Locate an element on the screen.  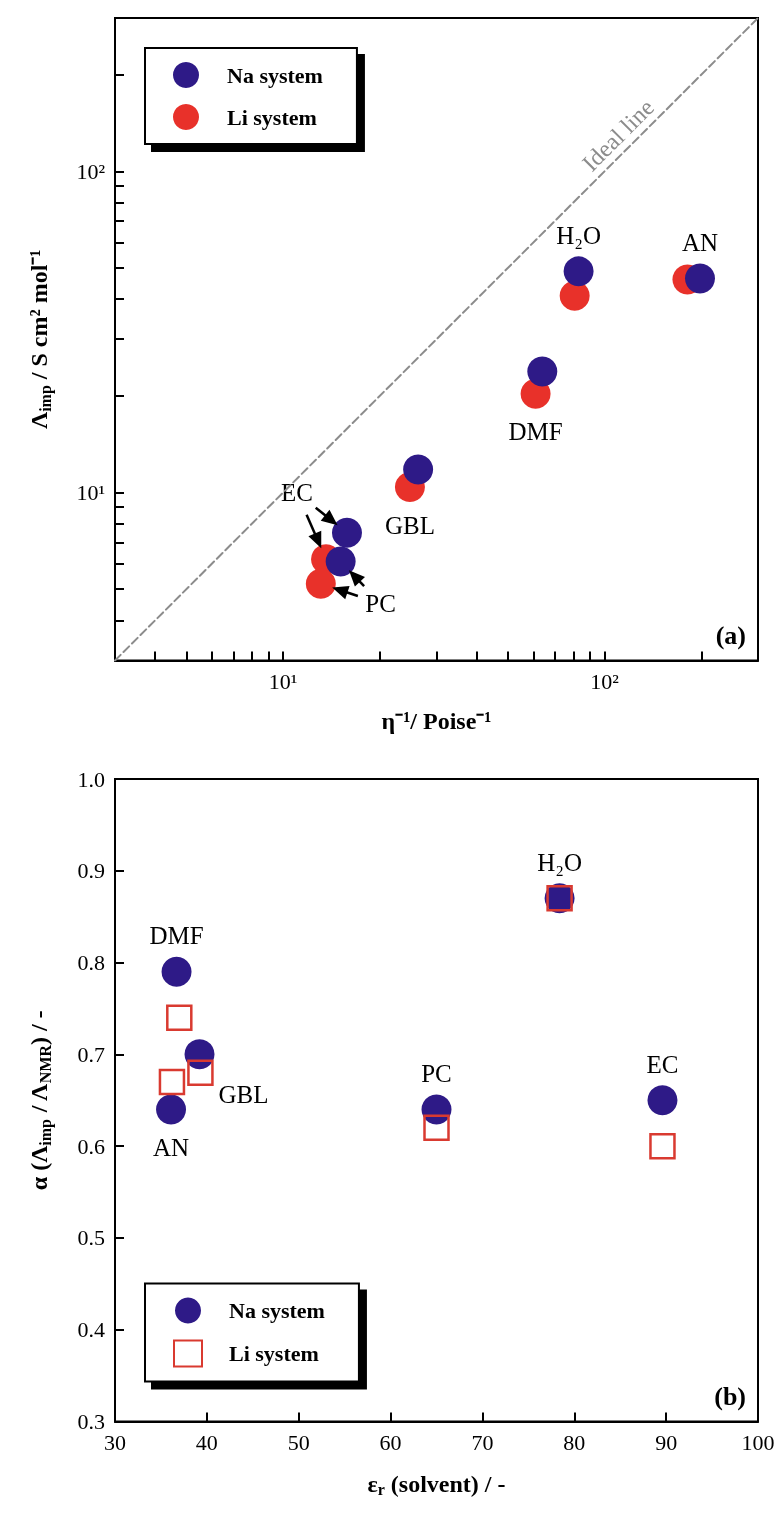
x-tick-label: 70 is located at coordinates (482, 1442).